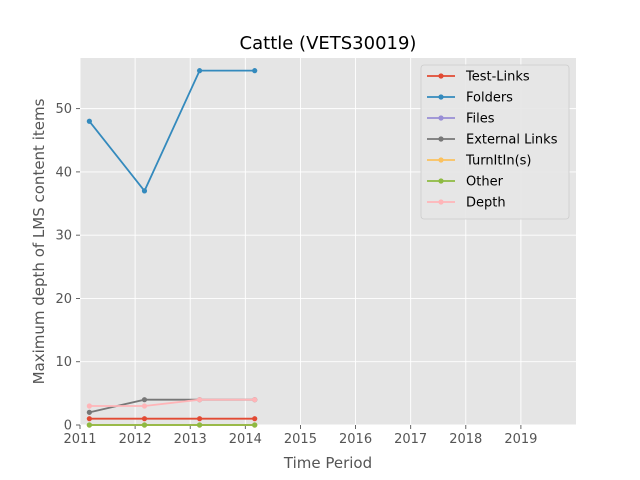  What do you see at coordinates (67, 268) in the screenshot?
I see `y-axis-ticks: 0 10 20 30 40 50` at bounding box center [67, 268].